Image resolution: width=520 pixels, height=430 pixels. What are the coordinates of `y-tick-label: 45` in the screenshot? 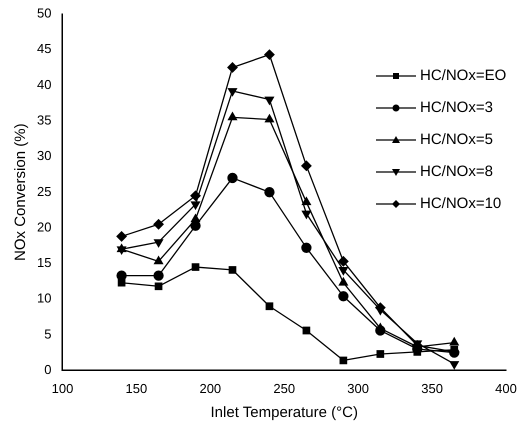 It's located at (44, 48).